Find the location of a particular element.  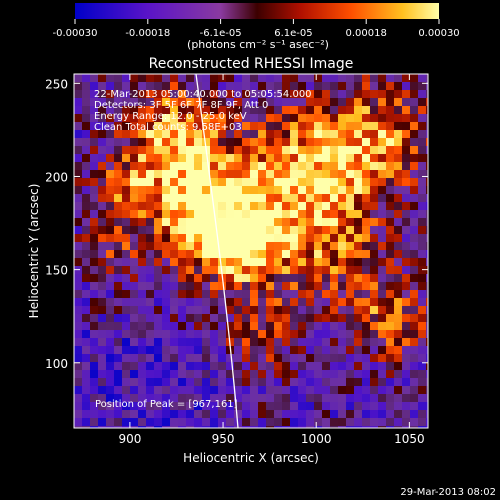

colorbar-ticks is located at coordinates (257, 21).